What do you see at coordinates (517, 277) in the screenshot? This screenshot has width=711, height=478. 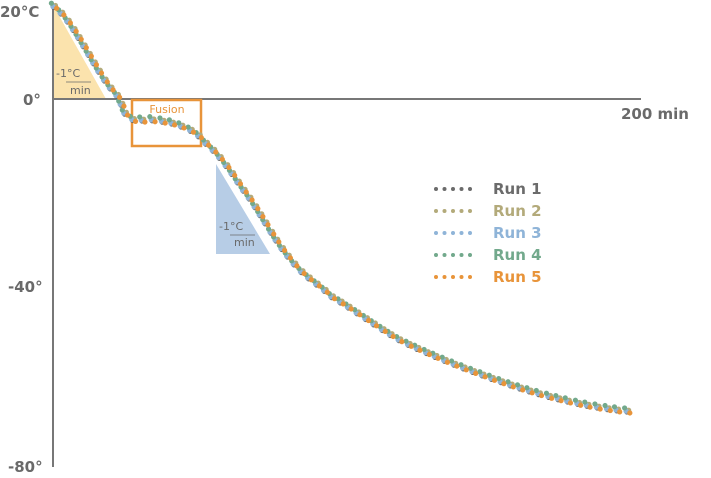 I see `legend-label-run-5: Run 5` at bounding box center [517, 277].